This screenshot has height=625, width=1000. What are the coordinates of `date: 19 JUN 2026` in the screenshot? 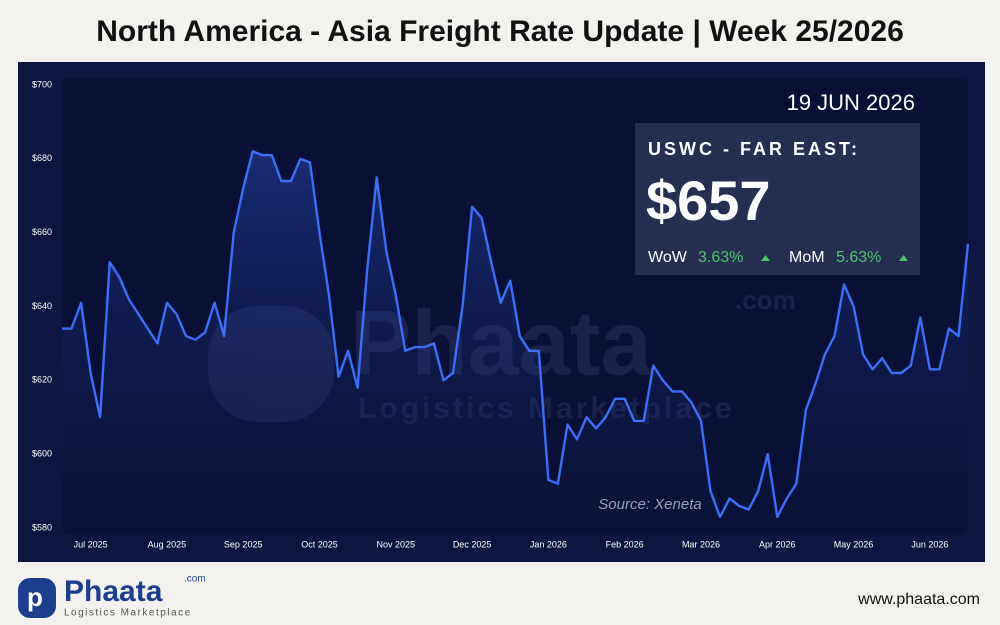 It's located at (851, 102).